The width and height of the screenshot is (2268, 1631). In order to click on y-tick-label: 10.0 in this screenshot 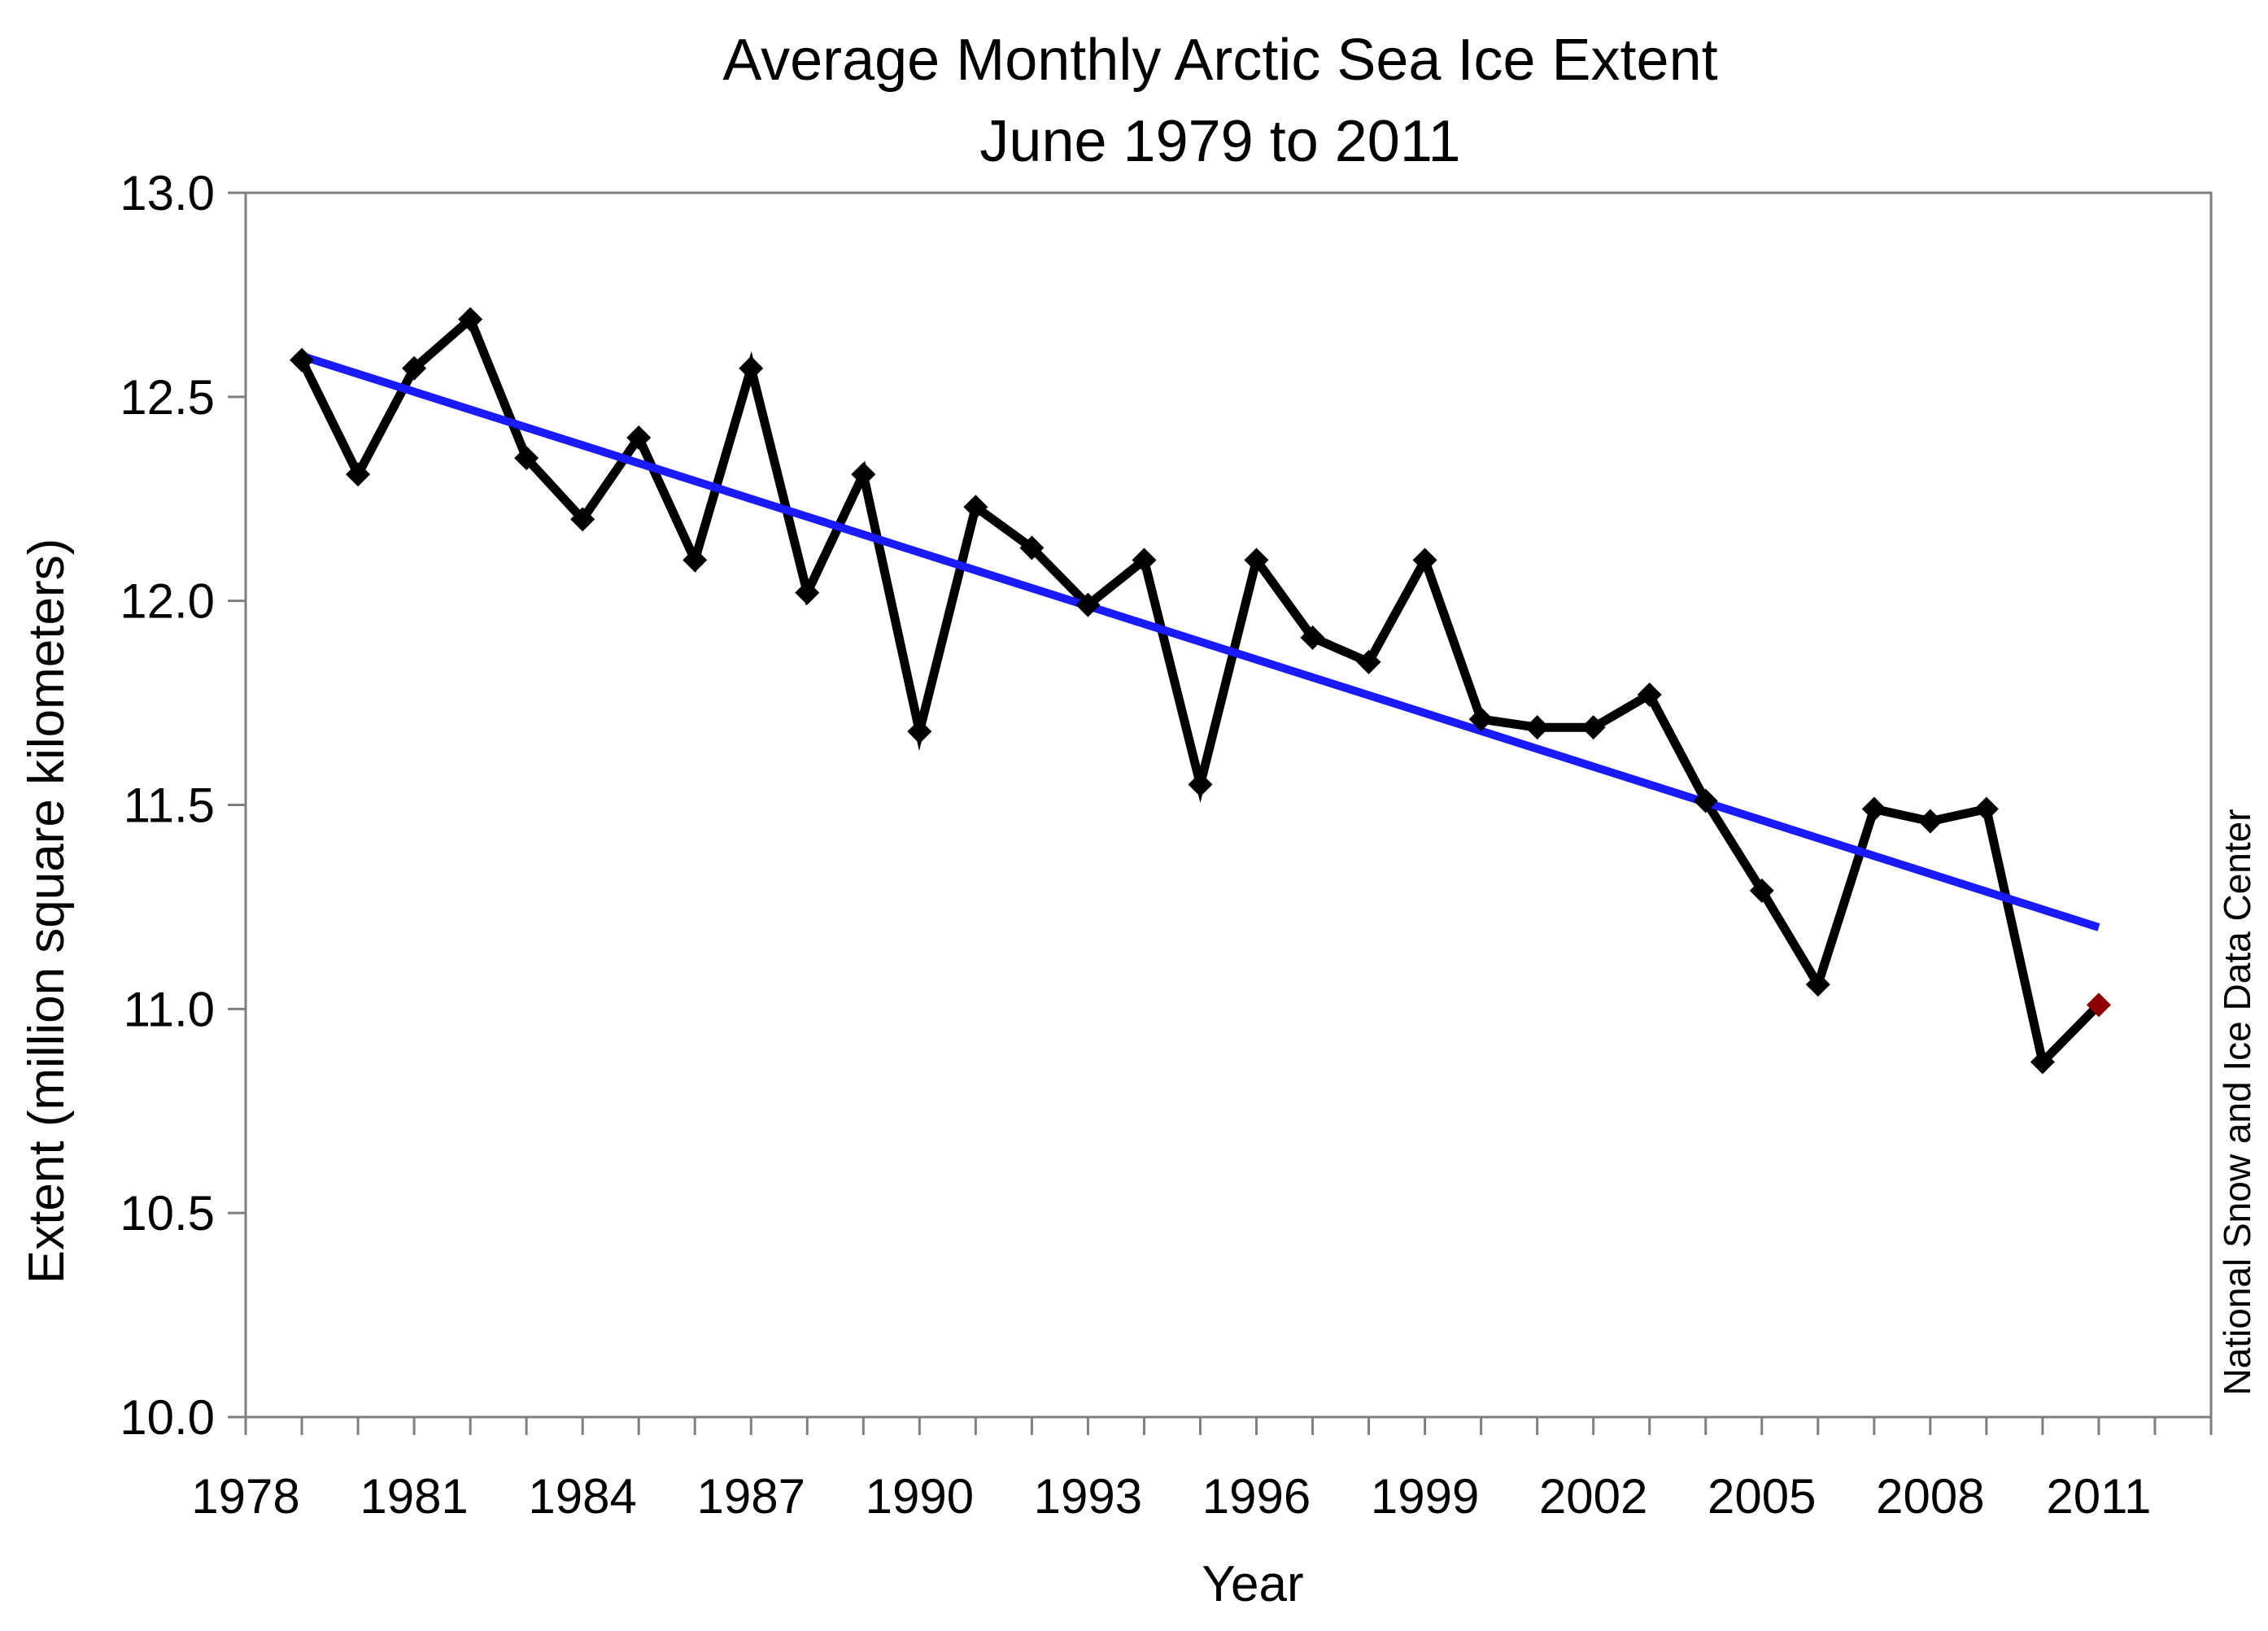, I will do `click(168, 1418)`.